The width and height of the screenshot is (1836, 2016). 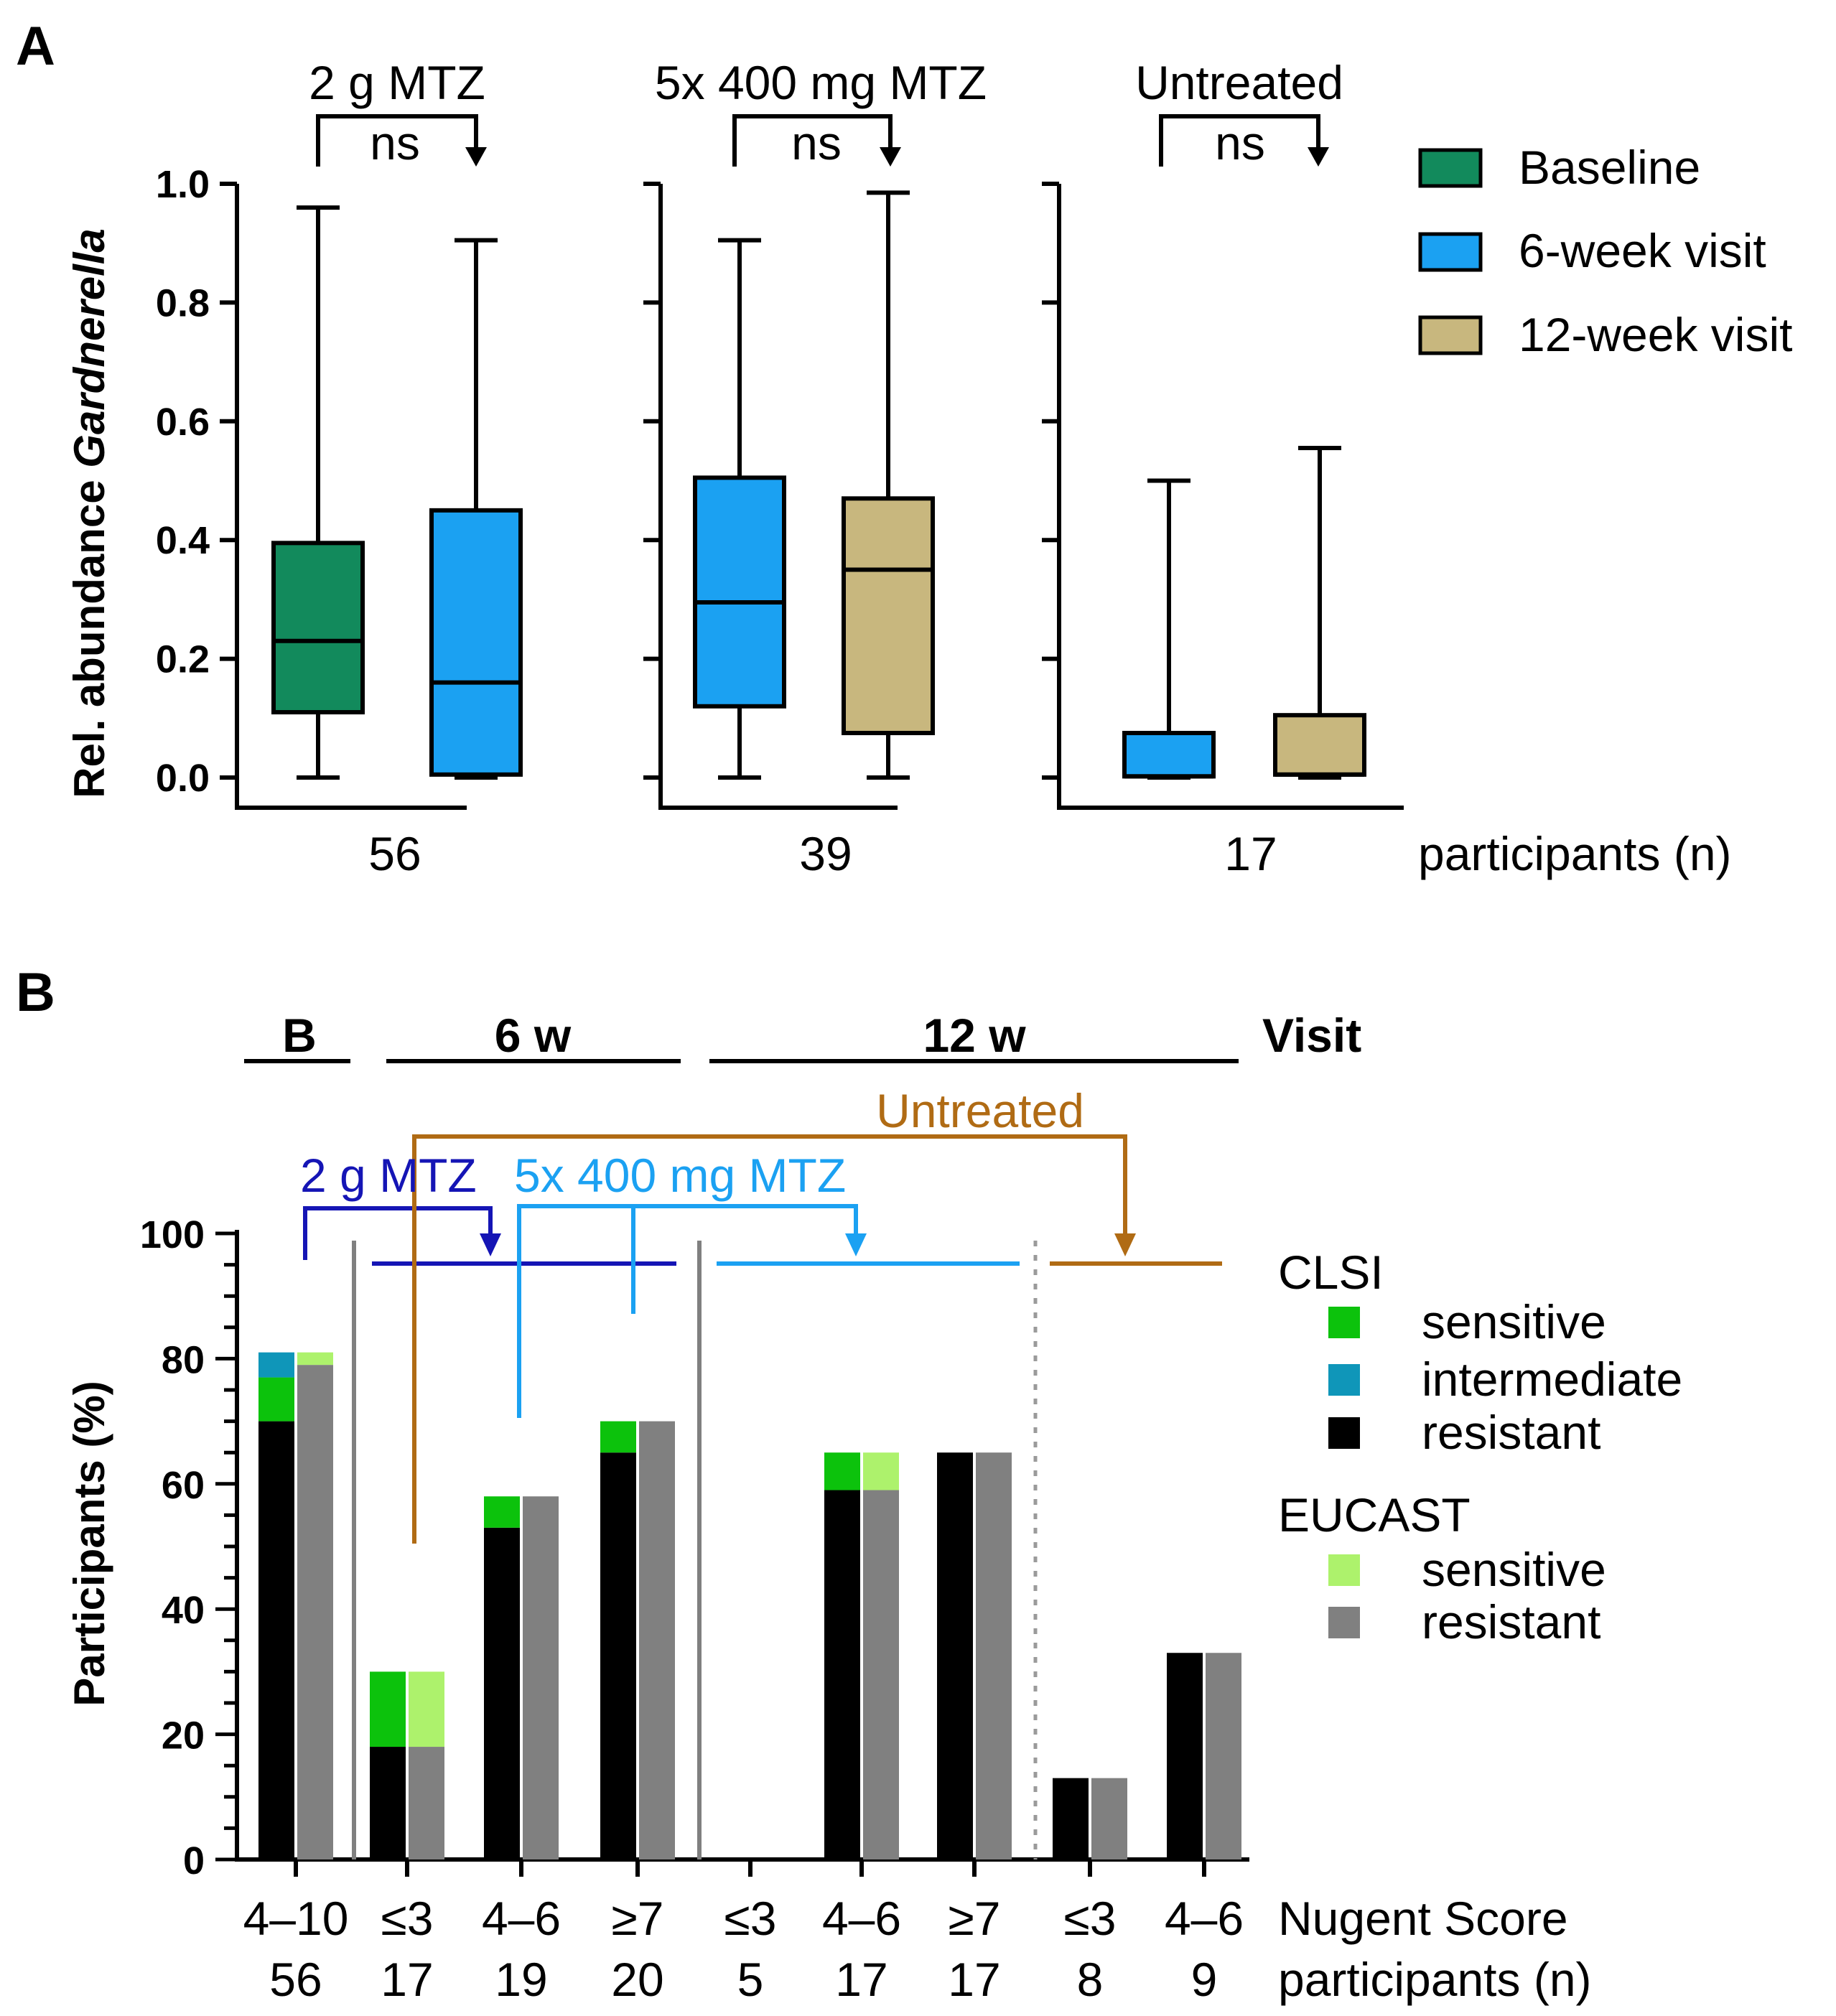 What do you see at coordinates (1344, 1570) in the screenshot?
I see `legend-swatch-eucast-sensitive` at bounding box center [1344, 1570].